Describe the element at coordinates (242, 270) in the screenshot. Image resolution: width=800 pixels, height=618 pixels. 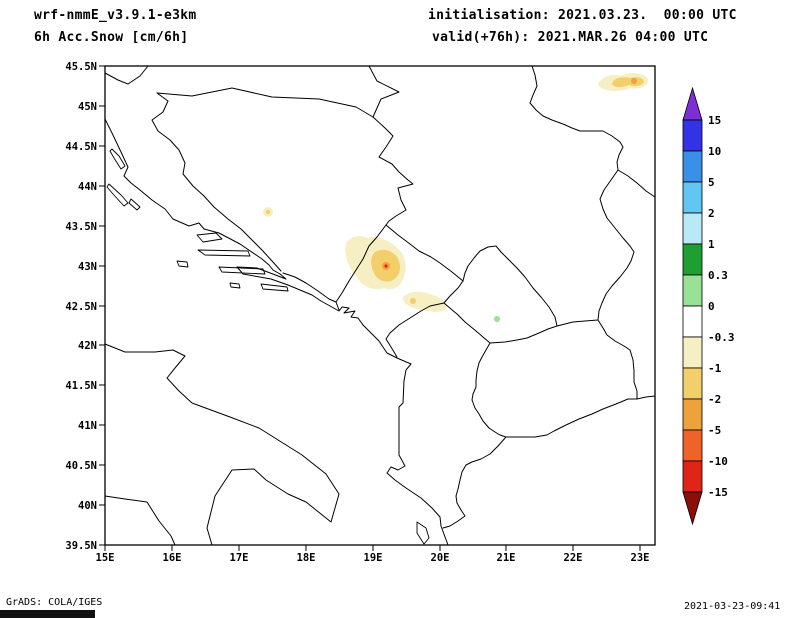
I see `island-korcula` at that location.